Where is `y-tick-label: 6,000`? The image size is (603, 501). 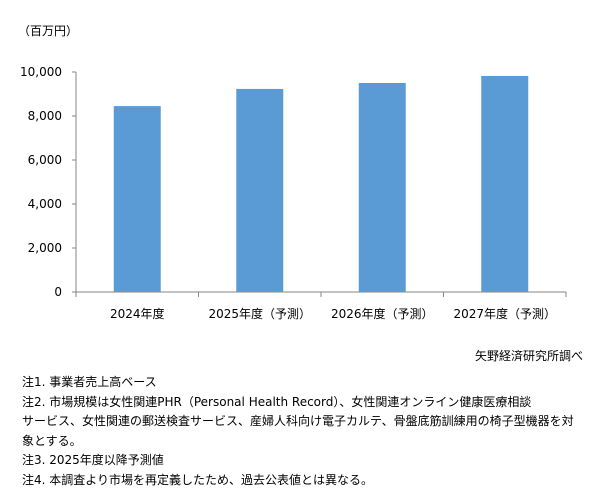 y-tick-label: 6,000 is located at coordinates (45, 160).